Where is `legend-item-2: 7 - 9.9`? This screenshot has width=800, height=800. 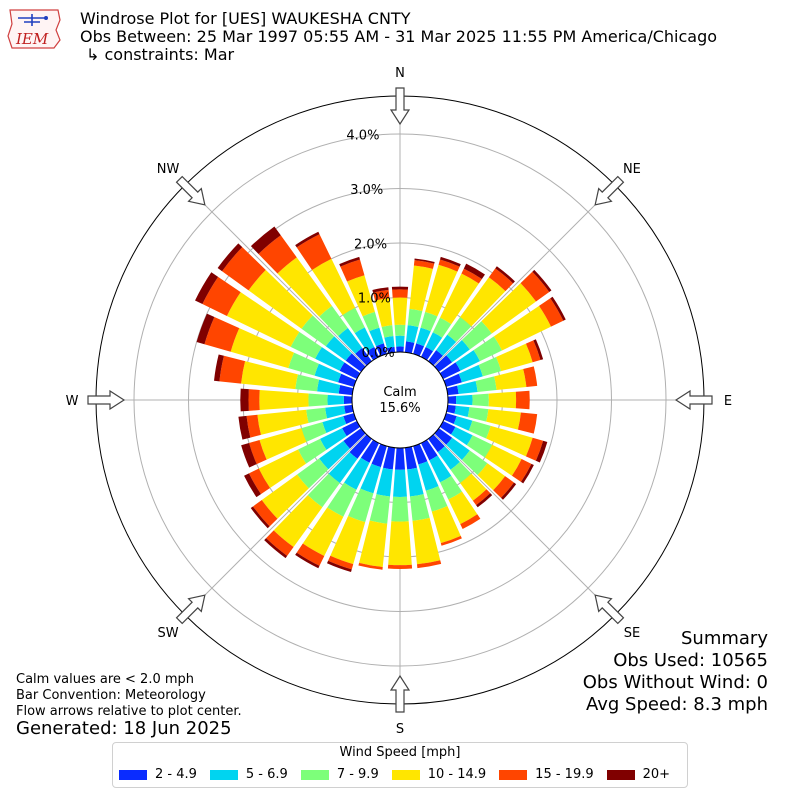
legend-item-2: 7 - 9.9 is located at coordinates (339, 774).